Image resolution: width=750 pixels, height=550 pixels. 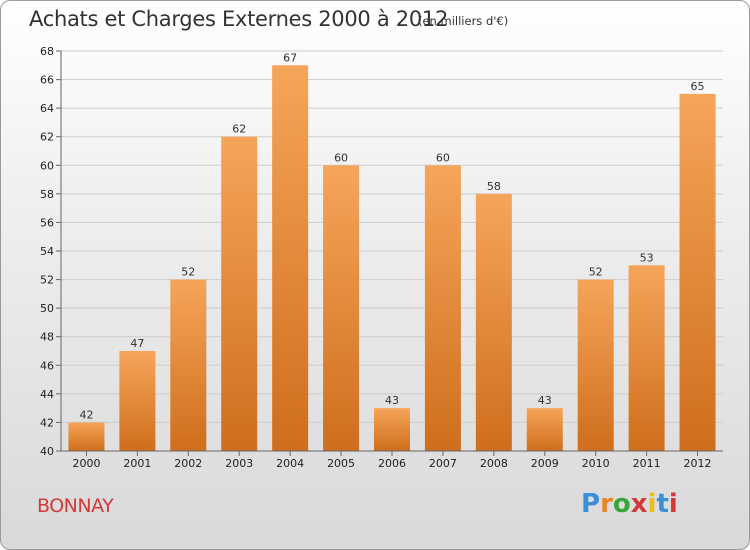 What do you see at coordinates (443, 463) in the screenshot?
I see `x-tick-label-2007: 2007` at bounding box center [443, 463].